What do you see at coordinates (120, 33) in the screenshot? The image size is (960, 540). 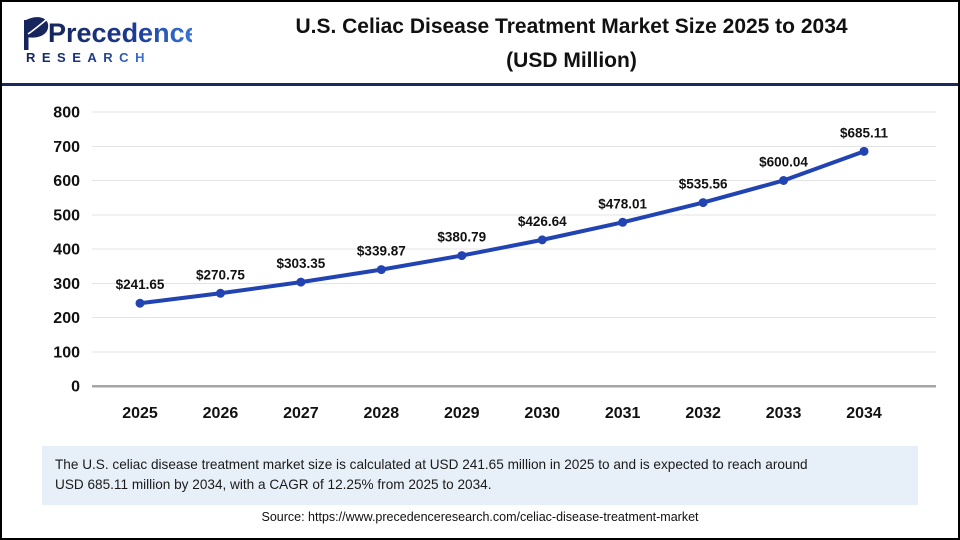 I see `logo-text: Precedence` at bounding box center [120, 33].